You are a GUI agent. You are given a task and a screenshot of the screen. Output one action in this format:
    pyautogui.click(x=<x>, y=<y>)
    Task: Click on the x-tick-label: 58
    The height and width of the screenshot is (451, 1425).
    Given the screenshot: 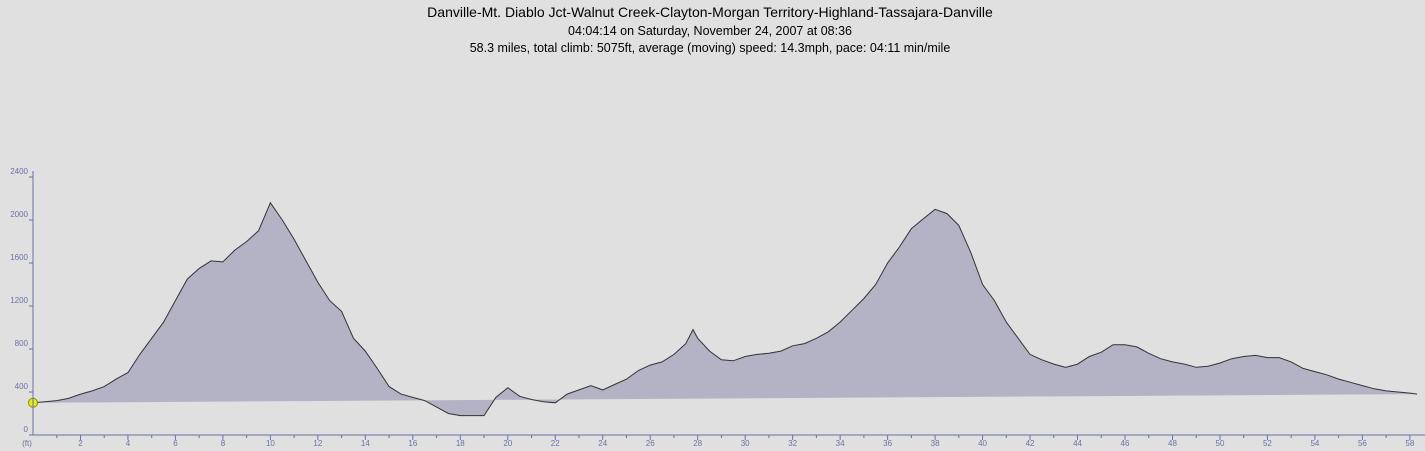 What is the action you would take?
    pyautogui.click(x=1409, y=443)
    